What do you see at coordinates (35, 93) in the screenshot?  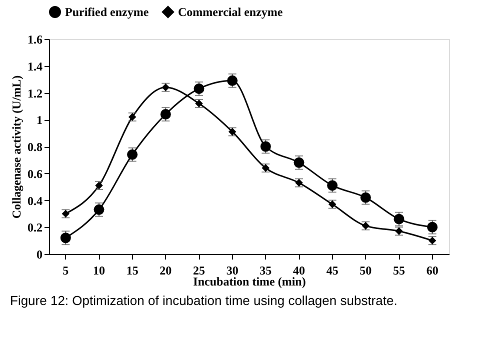 I see `y-tick-label: 1.2` at bounding box center [35, 93].